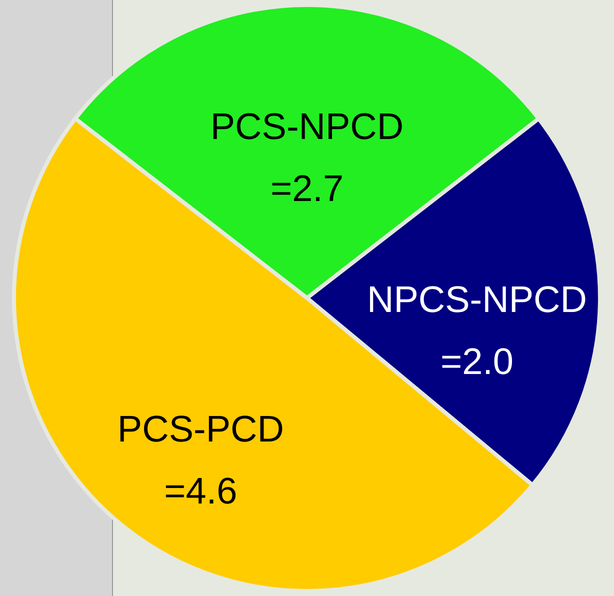 This screenshot has width=614, height=596. I want to click on slice-label: PCS-PCD, so click(200, 429).